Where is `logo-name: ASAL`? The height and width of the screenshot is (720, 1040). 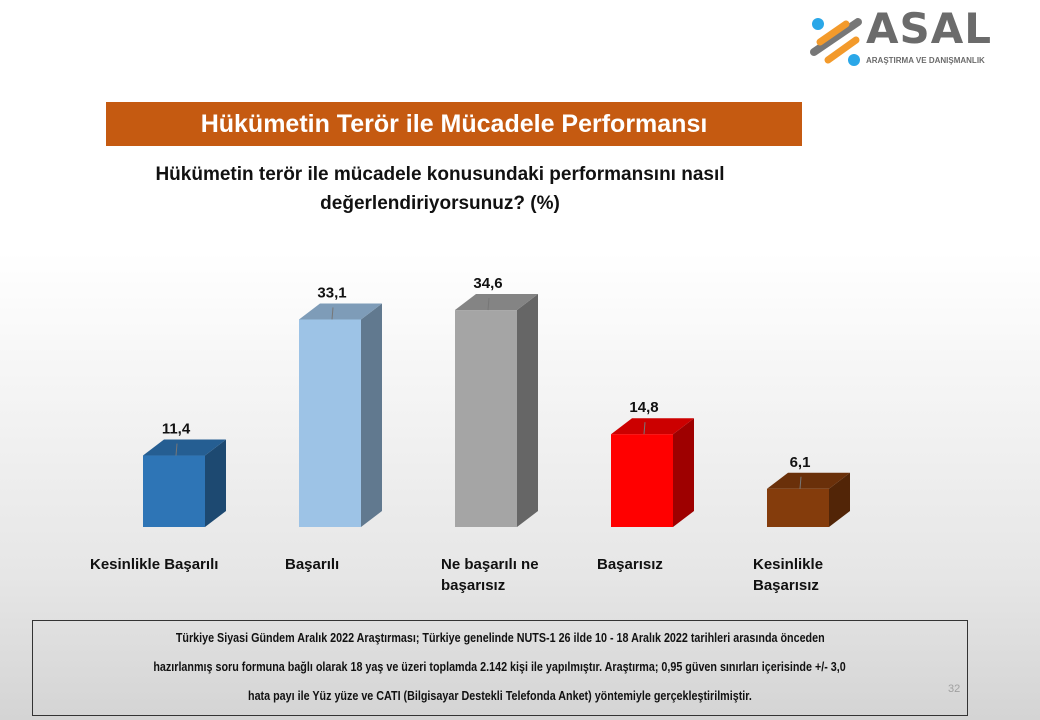 logo-name: ASAL is located at coordinates (929, 28).